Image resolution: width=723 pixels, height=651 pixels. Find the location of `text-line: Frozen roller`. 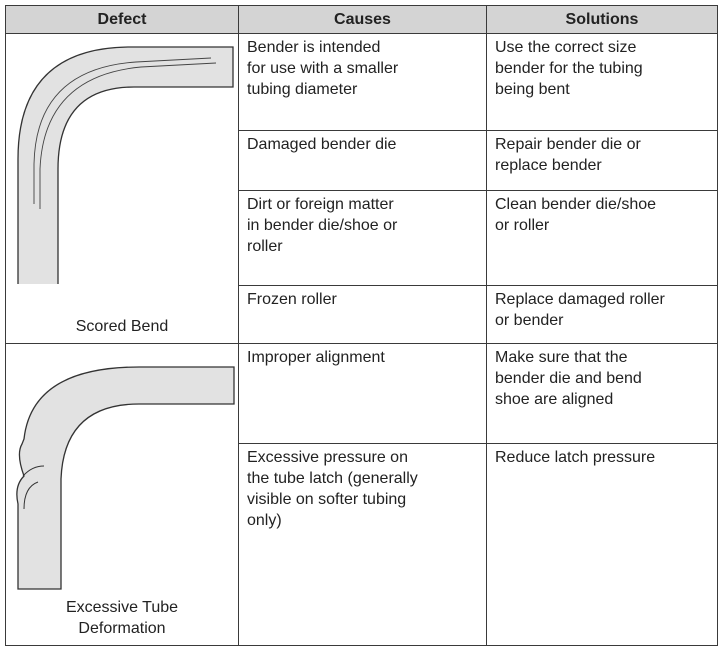

text-line: Frozen roller is located at coordinates (292, 299).